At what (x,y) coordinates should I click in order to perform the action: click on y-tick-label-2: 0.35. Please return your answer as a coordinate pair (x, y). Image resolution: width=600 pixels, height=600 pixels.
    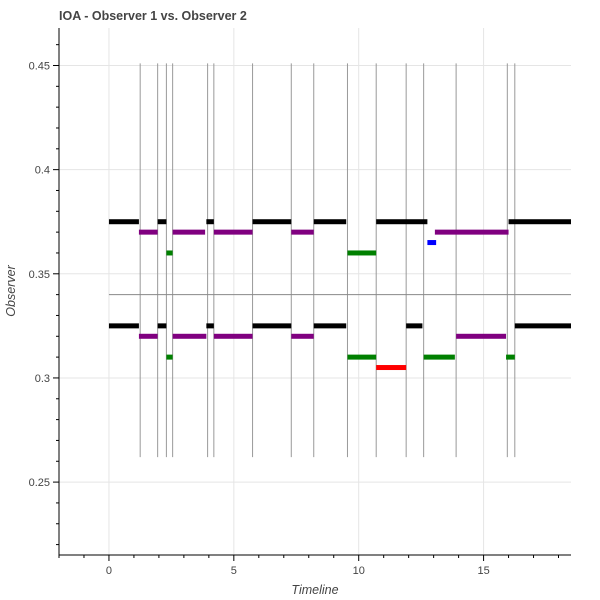
    Looking at the image, I should click on (39, 275).